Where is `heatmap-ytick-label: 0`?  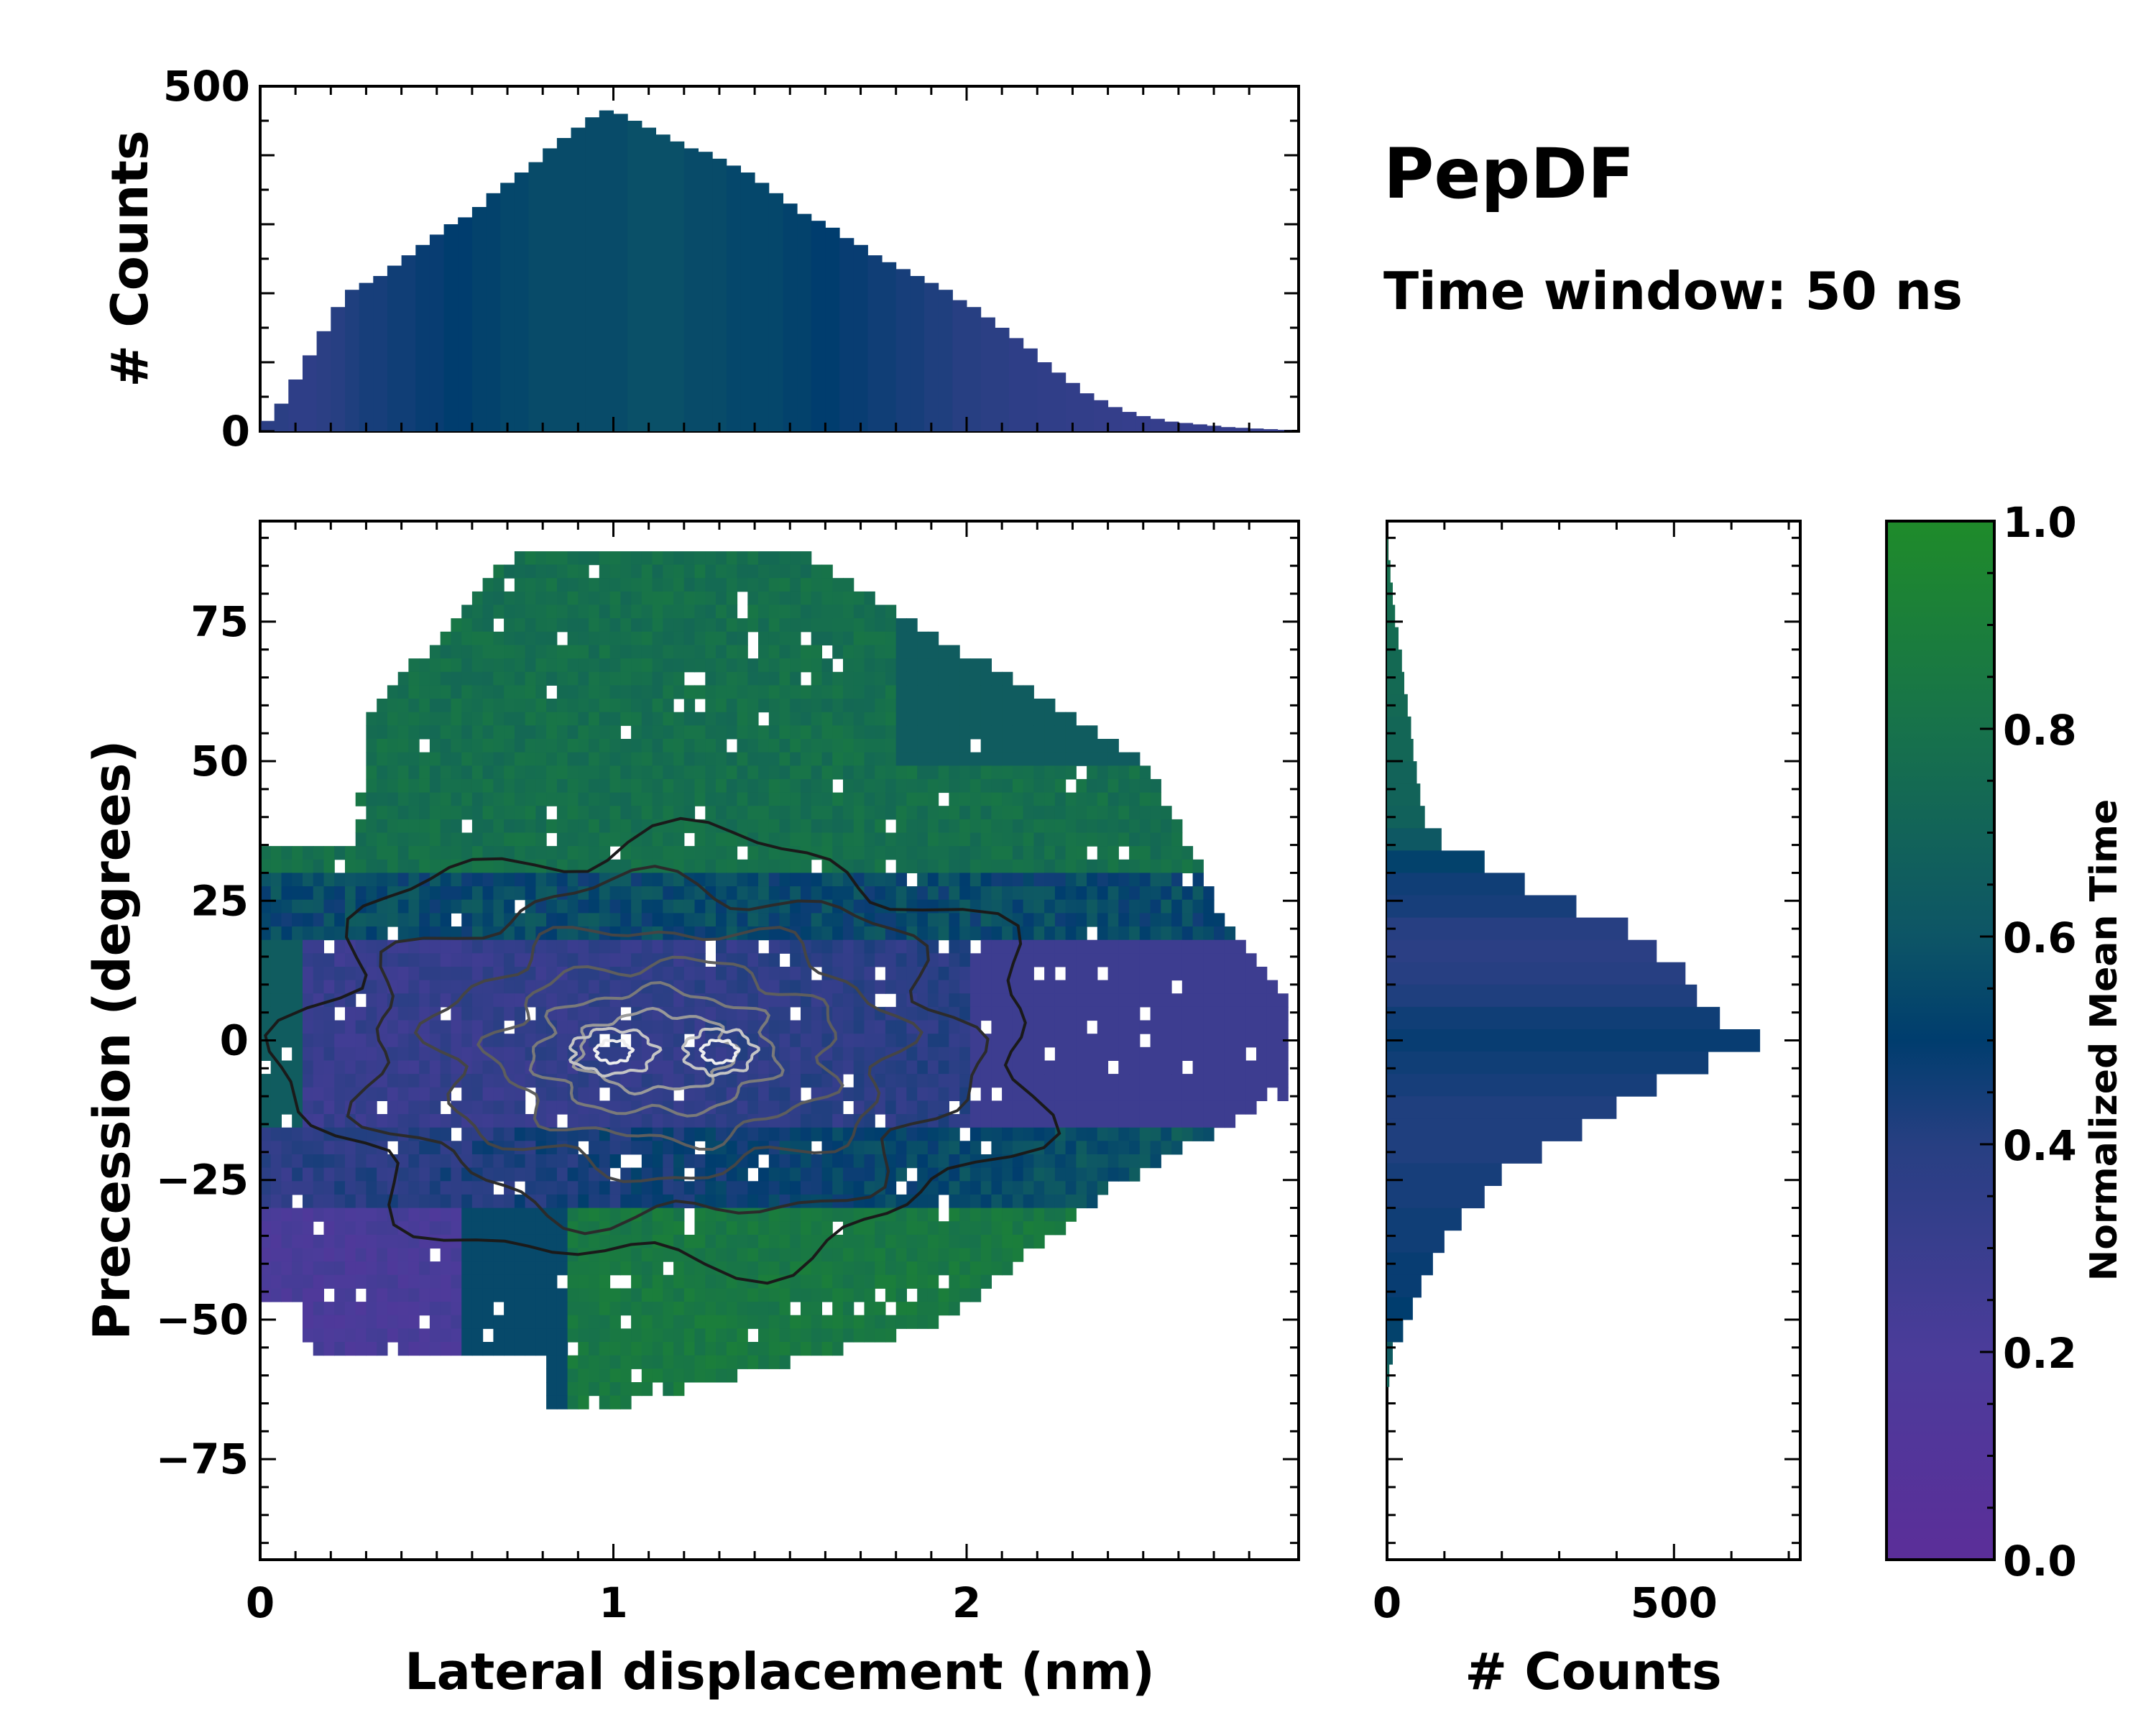 heatmap-ytick-label: 0 is located at coordinates (234, 1040).